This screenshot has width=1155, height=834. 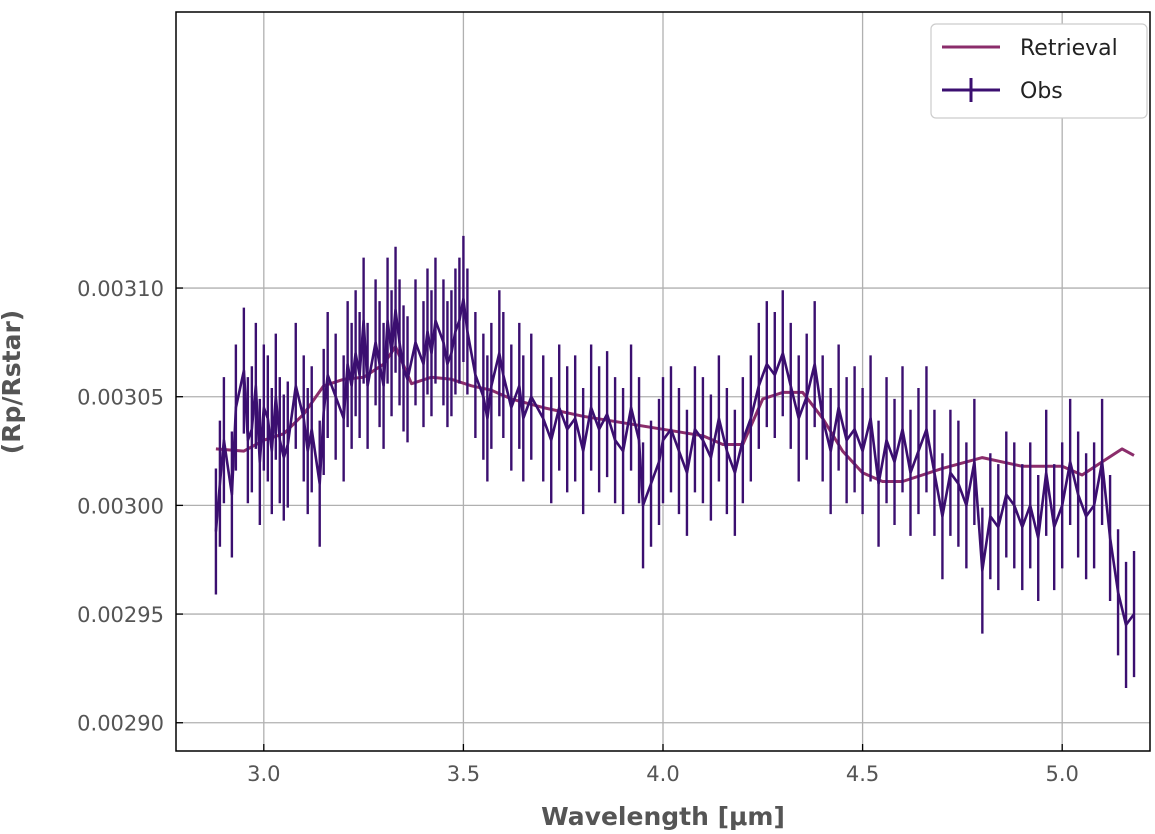 I want to click on y-tick-label: 0.00310, so click(x=120, y=289).